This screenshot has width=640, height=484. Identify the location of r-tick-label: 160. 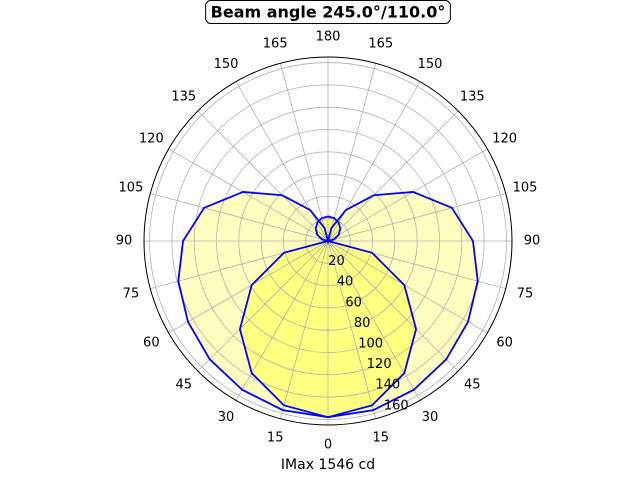
(396, 405).